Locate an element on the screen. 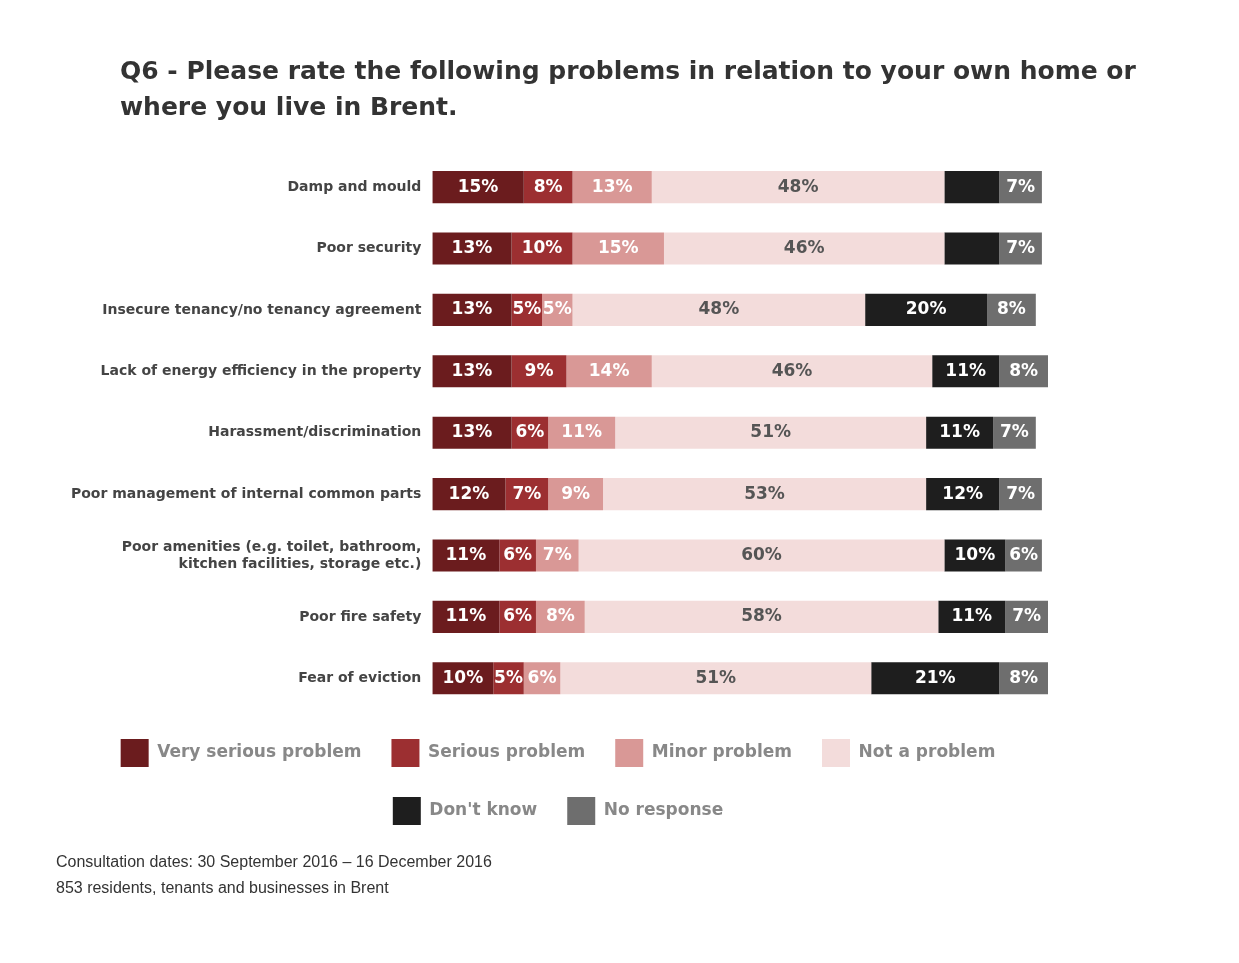  chart-title: Q6 - Please rate the following problems in relation to your own home or where you live in Brent. is located at coordinates (628, 89).